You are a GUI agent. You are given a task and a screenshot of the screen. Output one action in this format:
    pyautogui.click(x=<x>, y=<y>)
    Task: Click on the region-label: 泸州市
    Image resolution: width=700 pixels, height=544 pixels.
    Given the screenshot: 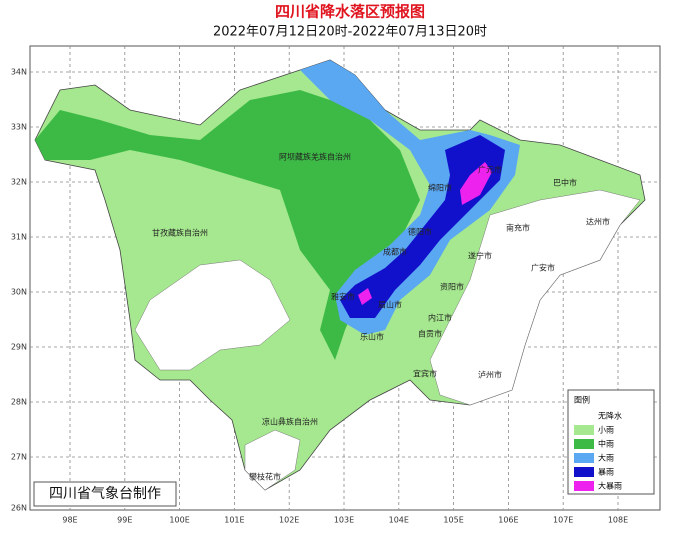 What is the action you would take?
    pyautogui.click(x=490, y=375)
    